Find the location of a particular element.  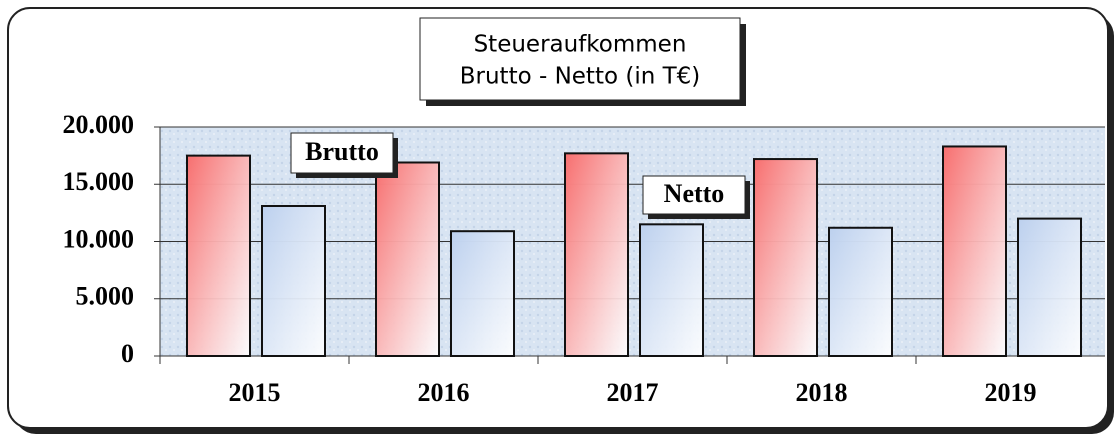

y-tick-label: 5.000 is located at coordinates (105, 296).